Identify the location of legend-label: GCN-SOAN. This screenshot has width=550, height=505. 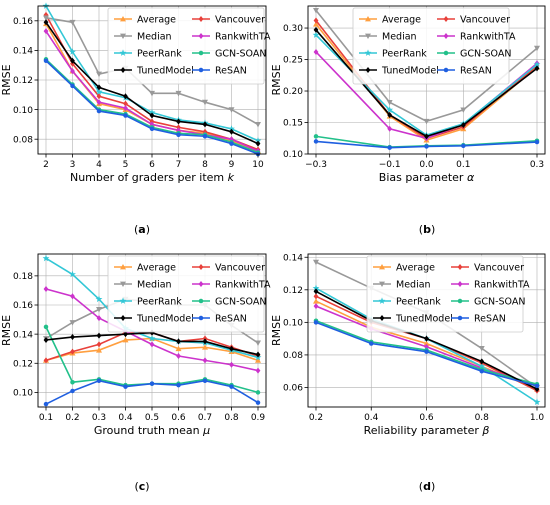
(485, 54).